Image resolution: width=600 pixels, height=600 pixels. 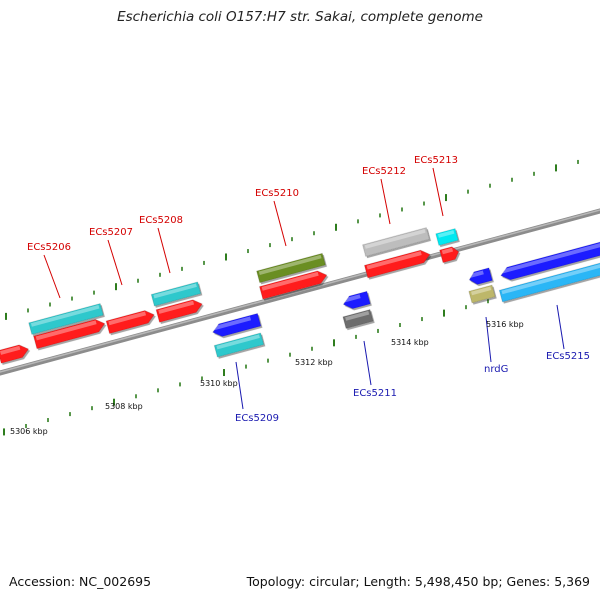 What do you see at coordinates (80, 581) in the screenshot?
I see `accession-text: Accession: NC_002695` at bounding box center [80, 581].